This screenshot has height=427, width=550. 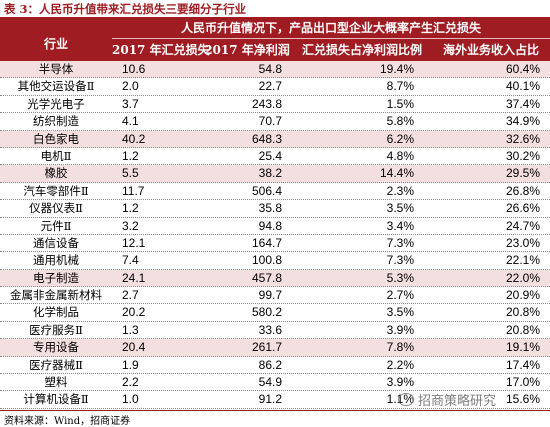 What do you see at coordinates (270, 364) in the screenshot?
I see `cell-net-profit: 86.2` at bounding box center [270, 364].